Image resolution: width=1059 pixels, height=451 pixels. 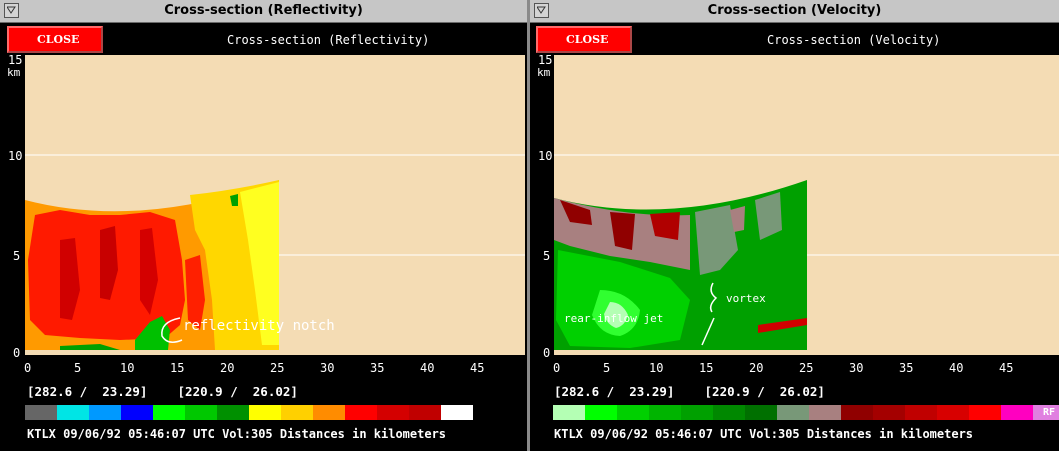 What do you see at coordinates (746, 298) in the screenshot?
I see `vortex-annotation: vortex` at bounding box center [746, 298].